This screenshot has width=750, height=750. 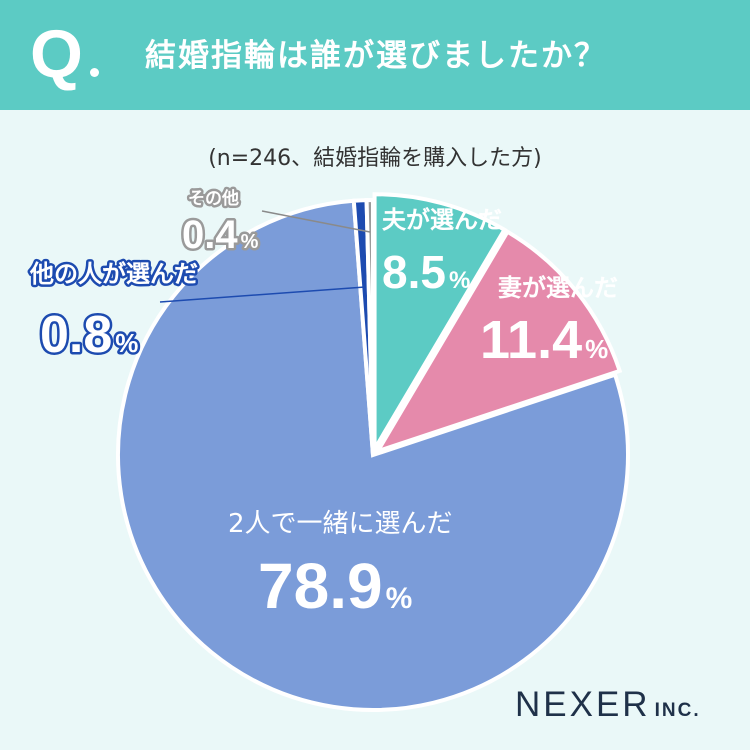 I want to click on slice-value-other-person: 0.8%, so click(x=89, y=335).